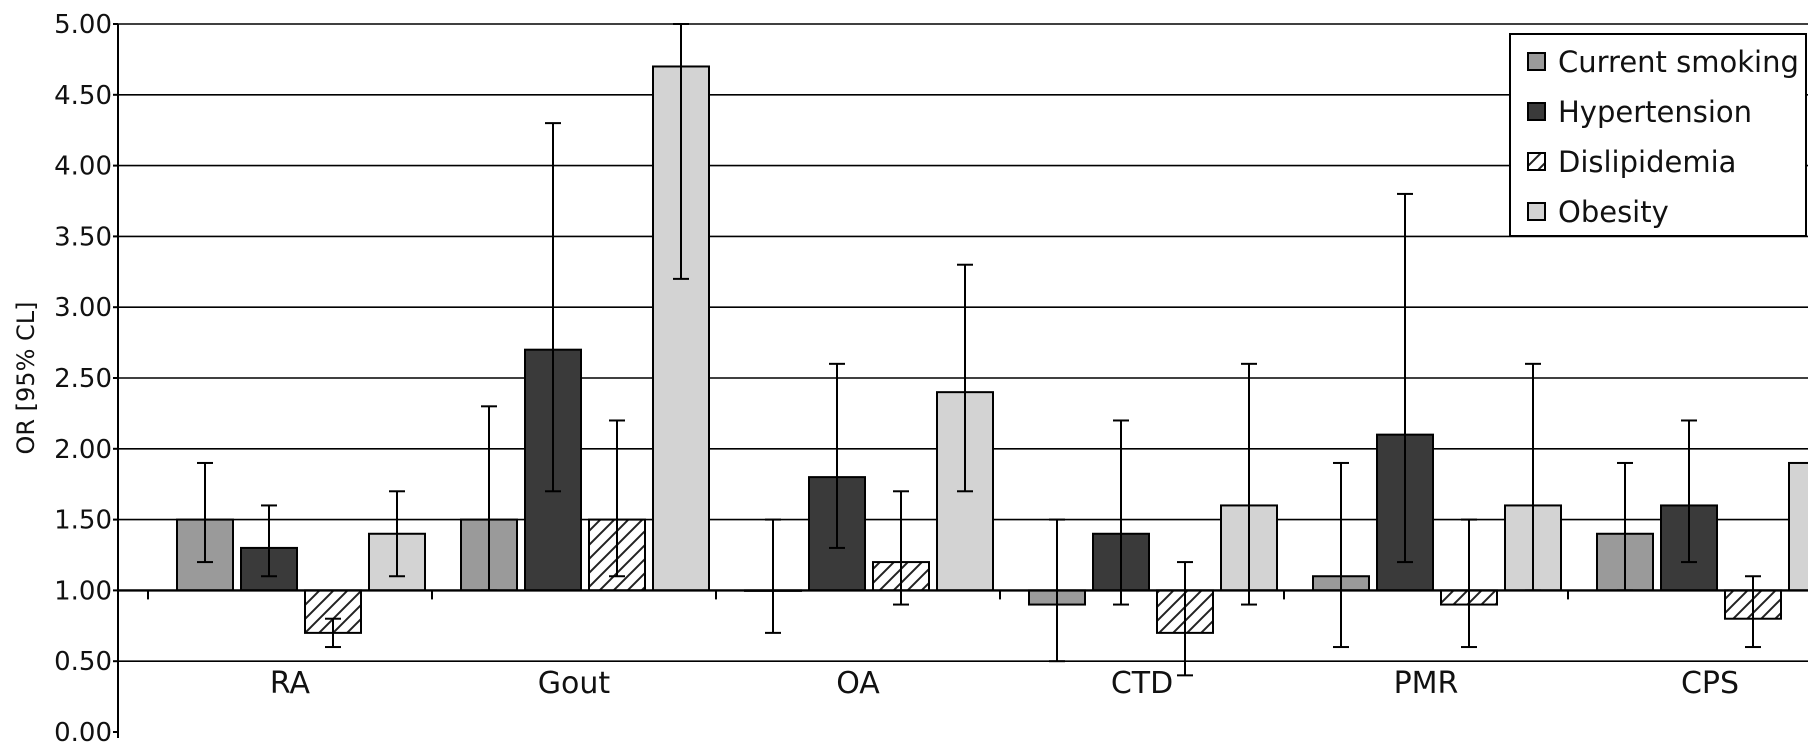  I want to click on y-tick-label: 2.00, so click(83, 450).